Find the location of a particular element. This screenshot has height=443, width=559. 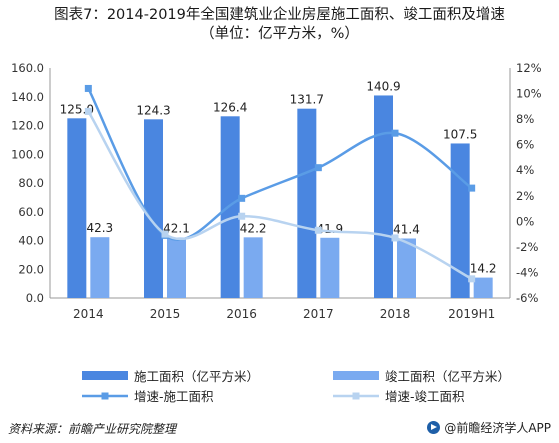

x-tick-label: 2017 is located at coordinates (318, 314).